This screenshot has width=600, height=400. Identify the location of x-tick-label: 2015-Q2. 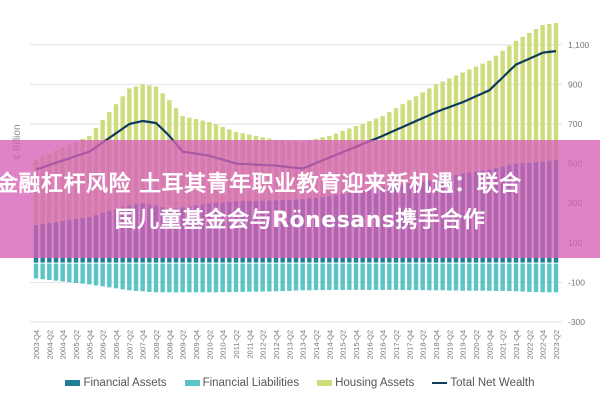
(343, 344).